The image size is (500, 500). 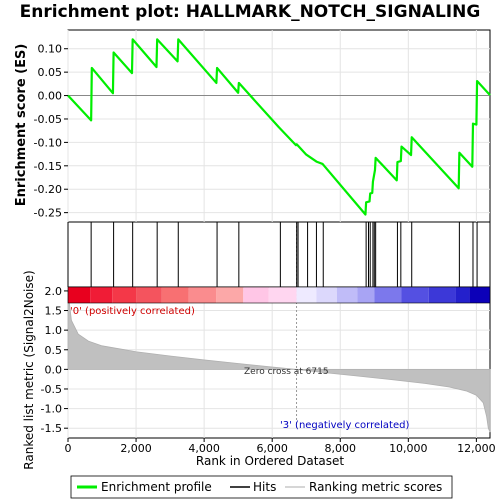 I want to click on es-y-tick-label: -0.05, so click(x=48, y=119).